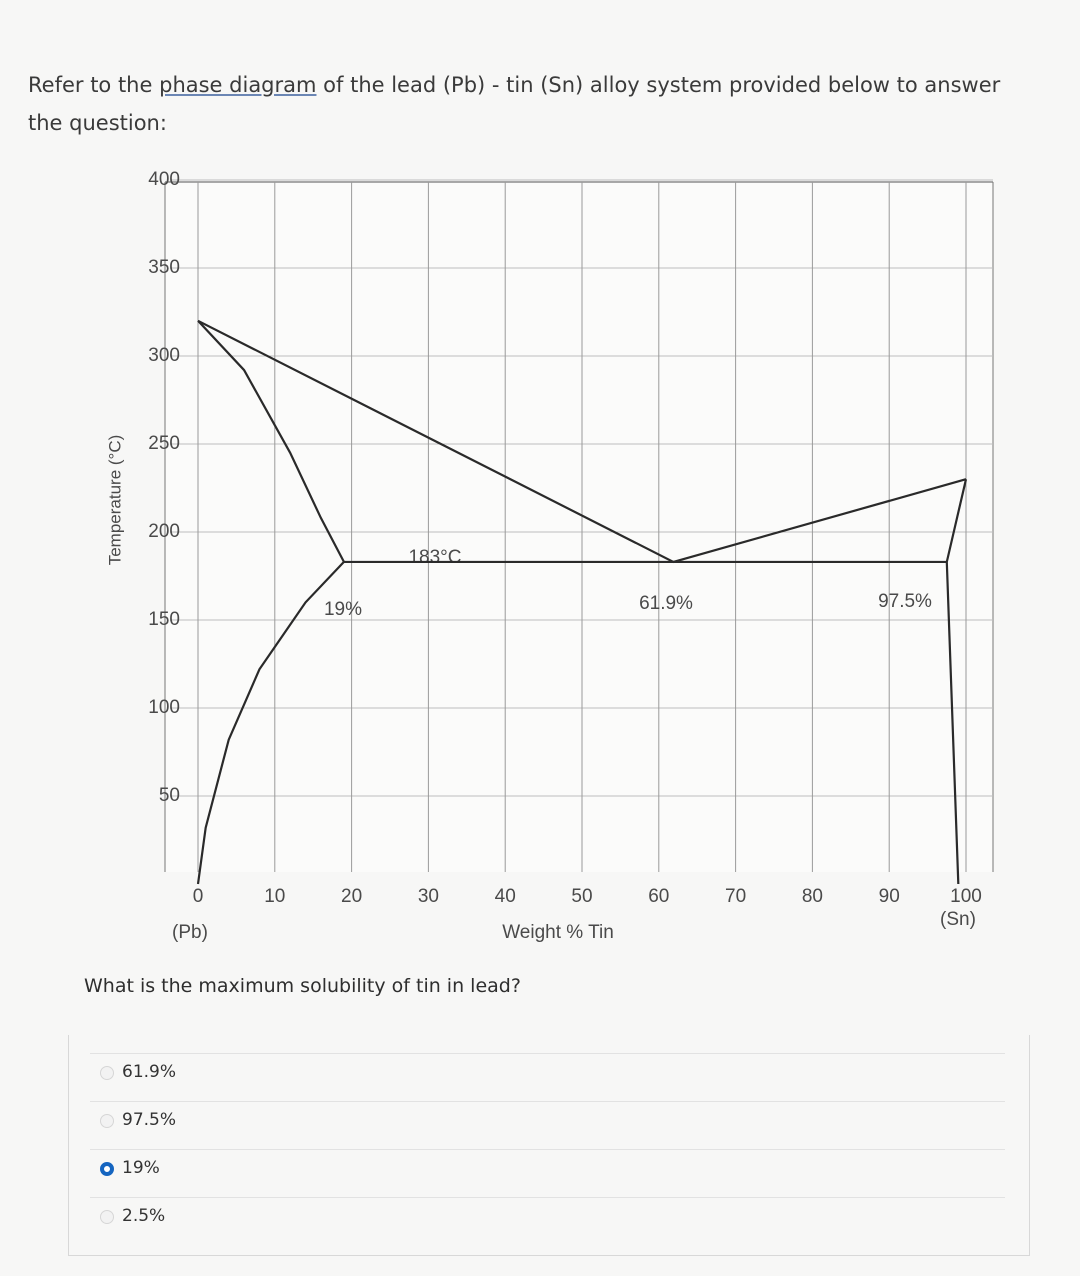 The image size is (1080, 1276). Describe the element at coordinates (274, 896) in the screenshot. I see `x-tick-label: 10` at that location.